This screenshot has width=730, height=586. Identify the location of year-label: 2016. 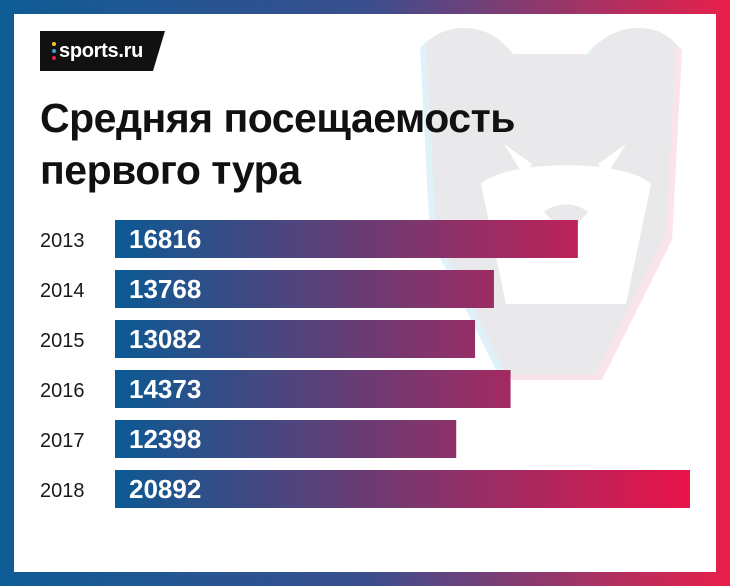
(62, 391).